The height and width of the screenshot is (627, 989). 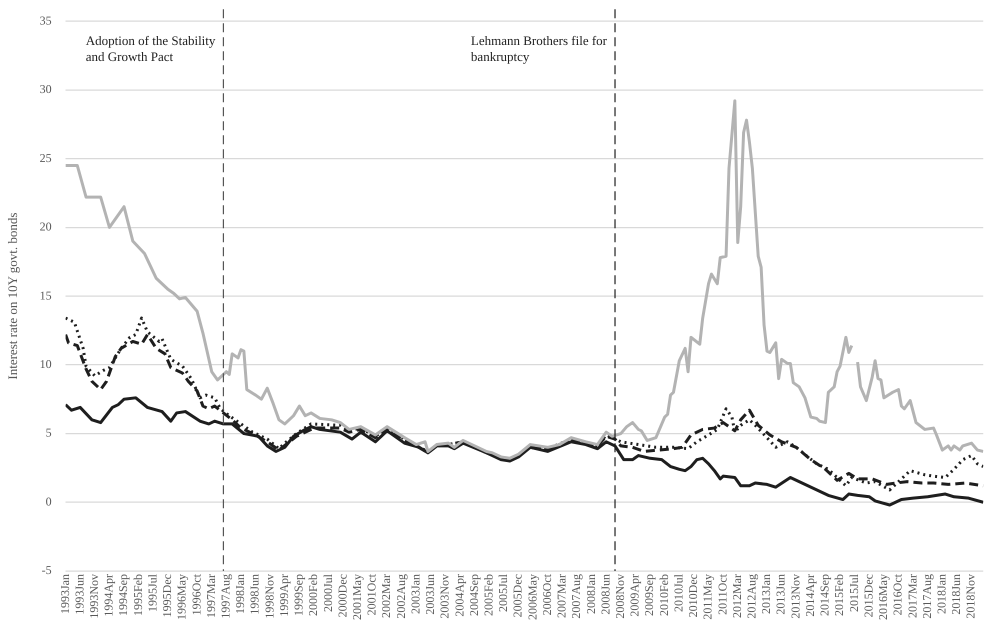 I want to click on x-tick-label: 2005Dec, so click(x=517, y=596).